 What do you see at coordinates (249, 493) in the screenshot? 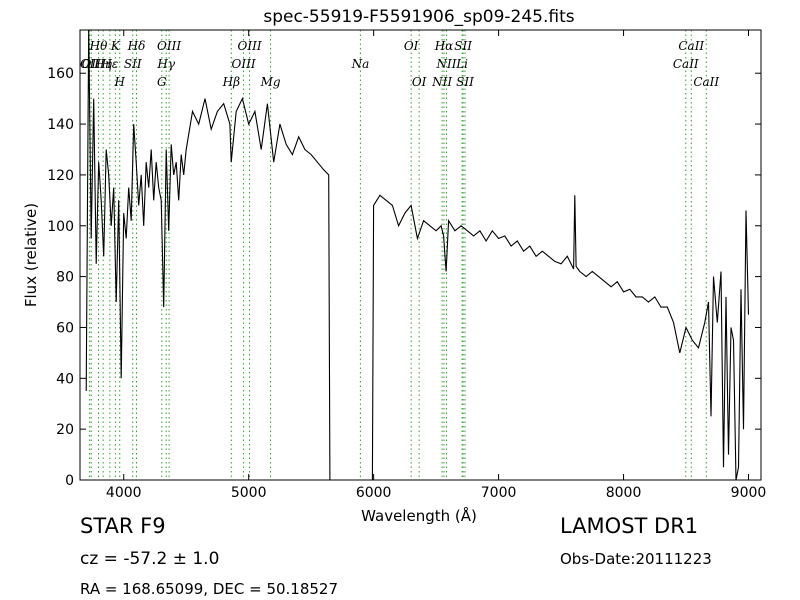
I see `x-tick-label: 5000` at bounding box center [249, 493].